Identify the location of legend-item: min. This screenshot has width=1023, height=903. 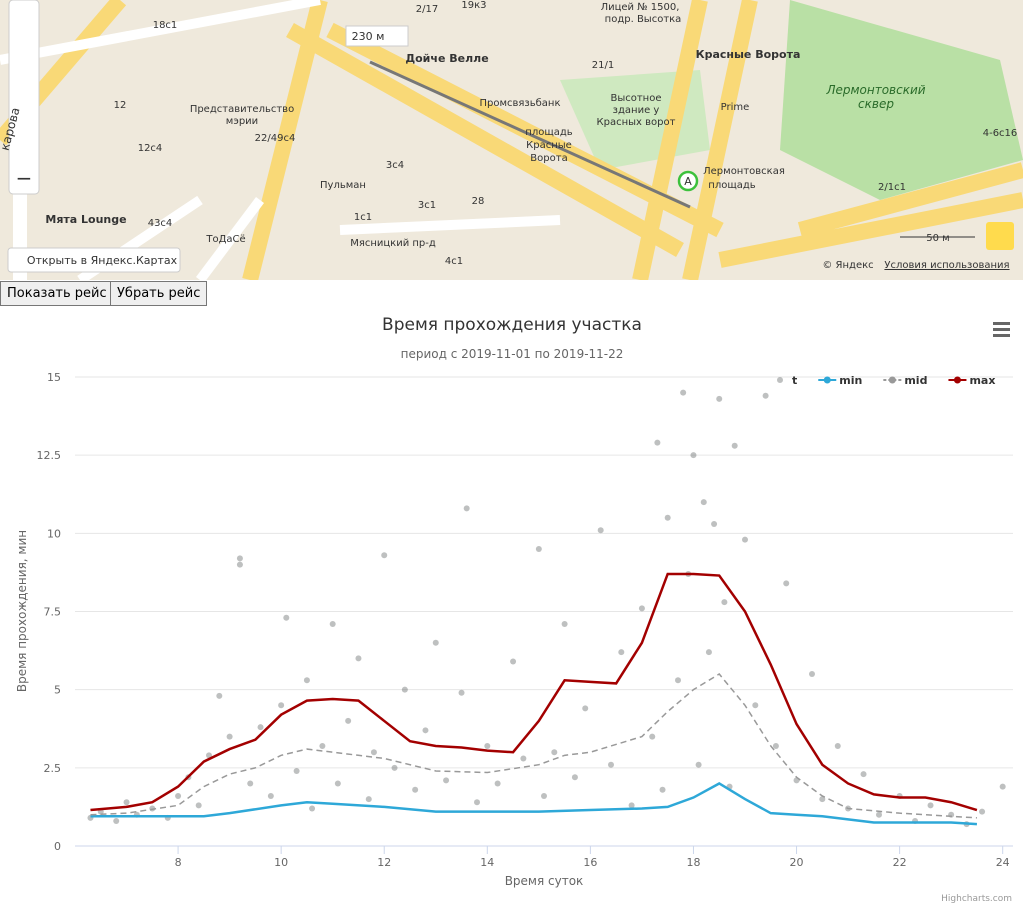
(840, 380).